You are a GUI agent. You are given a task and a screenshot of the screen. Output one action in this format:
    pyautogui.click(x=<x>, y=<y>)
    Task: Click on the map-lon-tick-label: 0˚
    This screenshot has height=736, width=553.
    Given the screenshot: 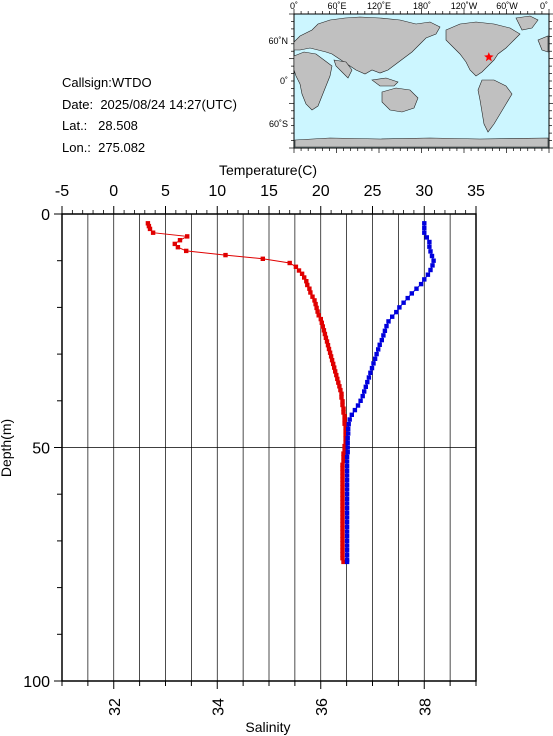 What is the action you would take?
    pyautogui.click(x=294, y=6)
    